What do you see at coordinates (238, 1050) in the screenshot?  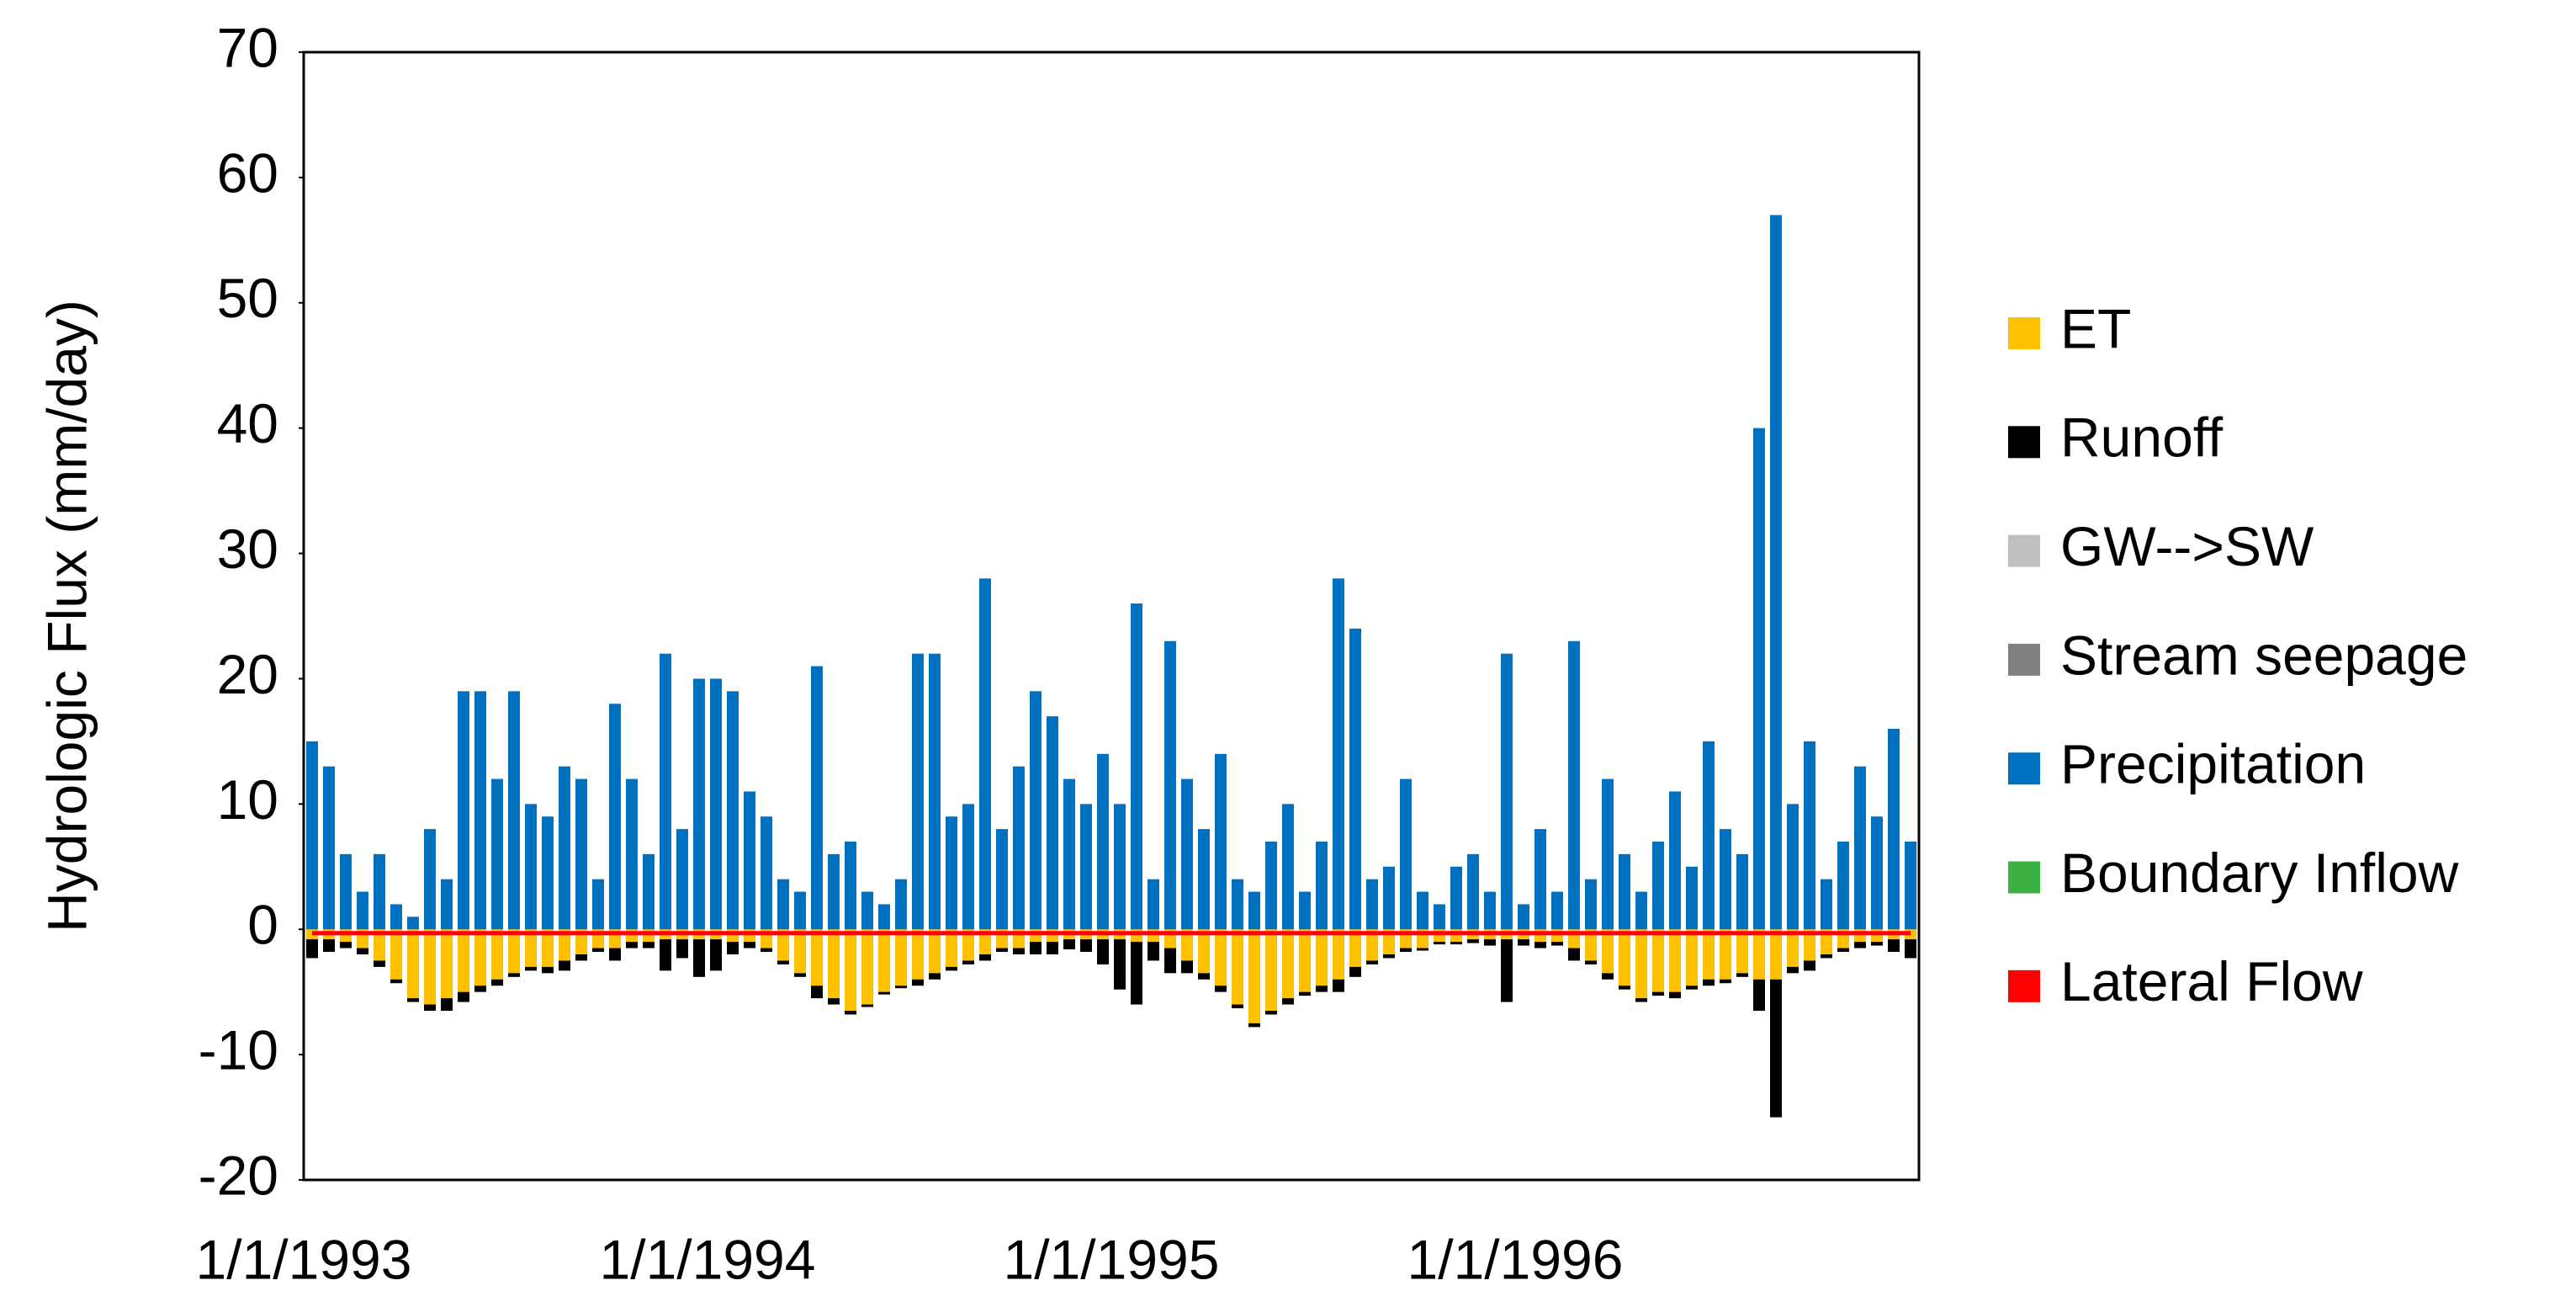 I see `y-tick-label: -10` at bounding box center [238, 1050].